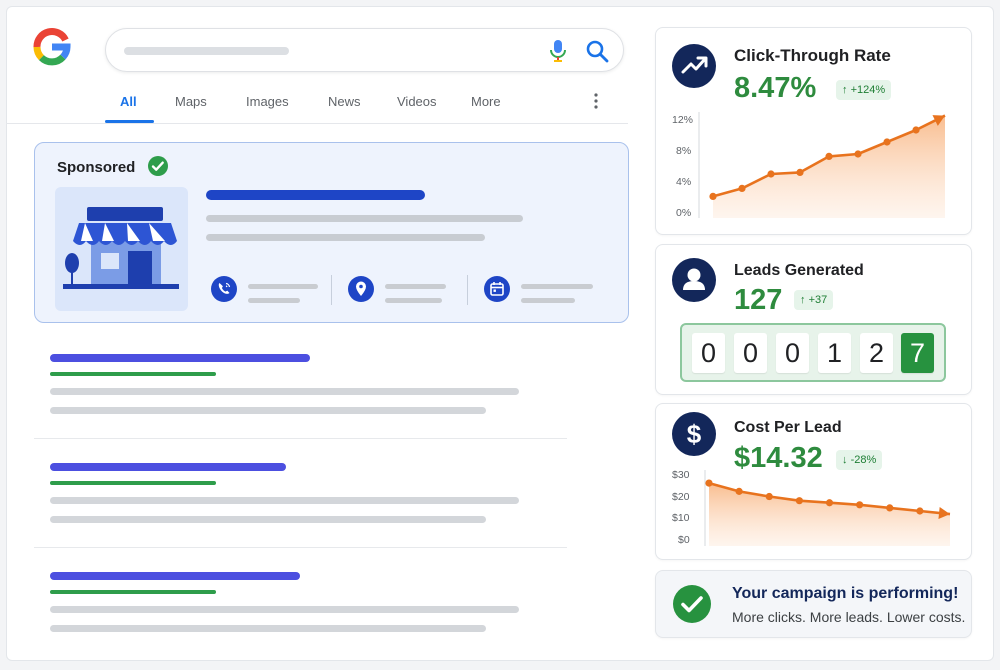 This screenshot has width=1000, height=670. What do you see at coordinates (315, 195) in the screenshot?
I see `ad-title-line` at bounding box center [315, 195].